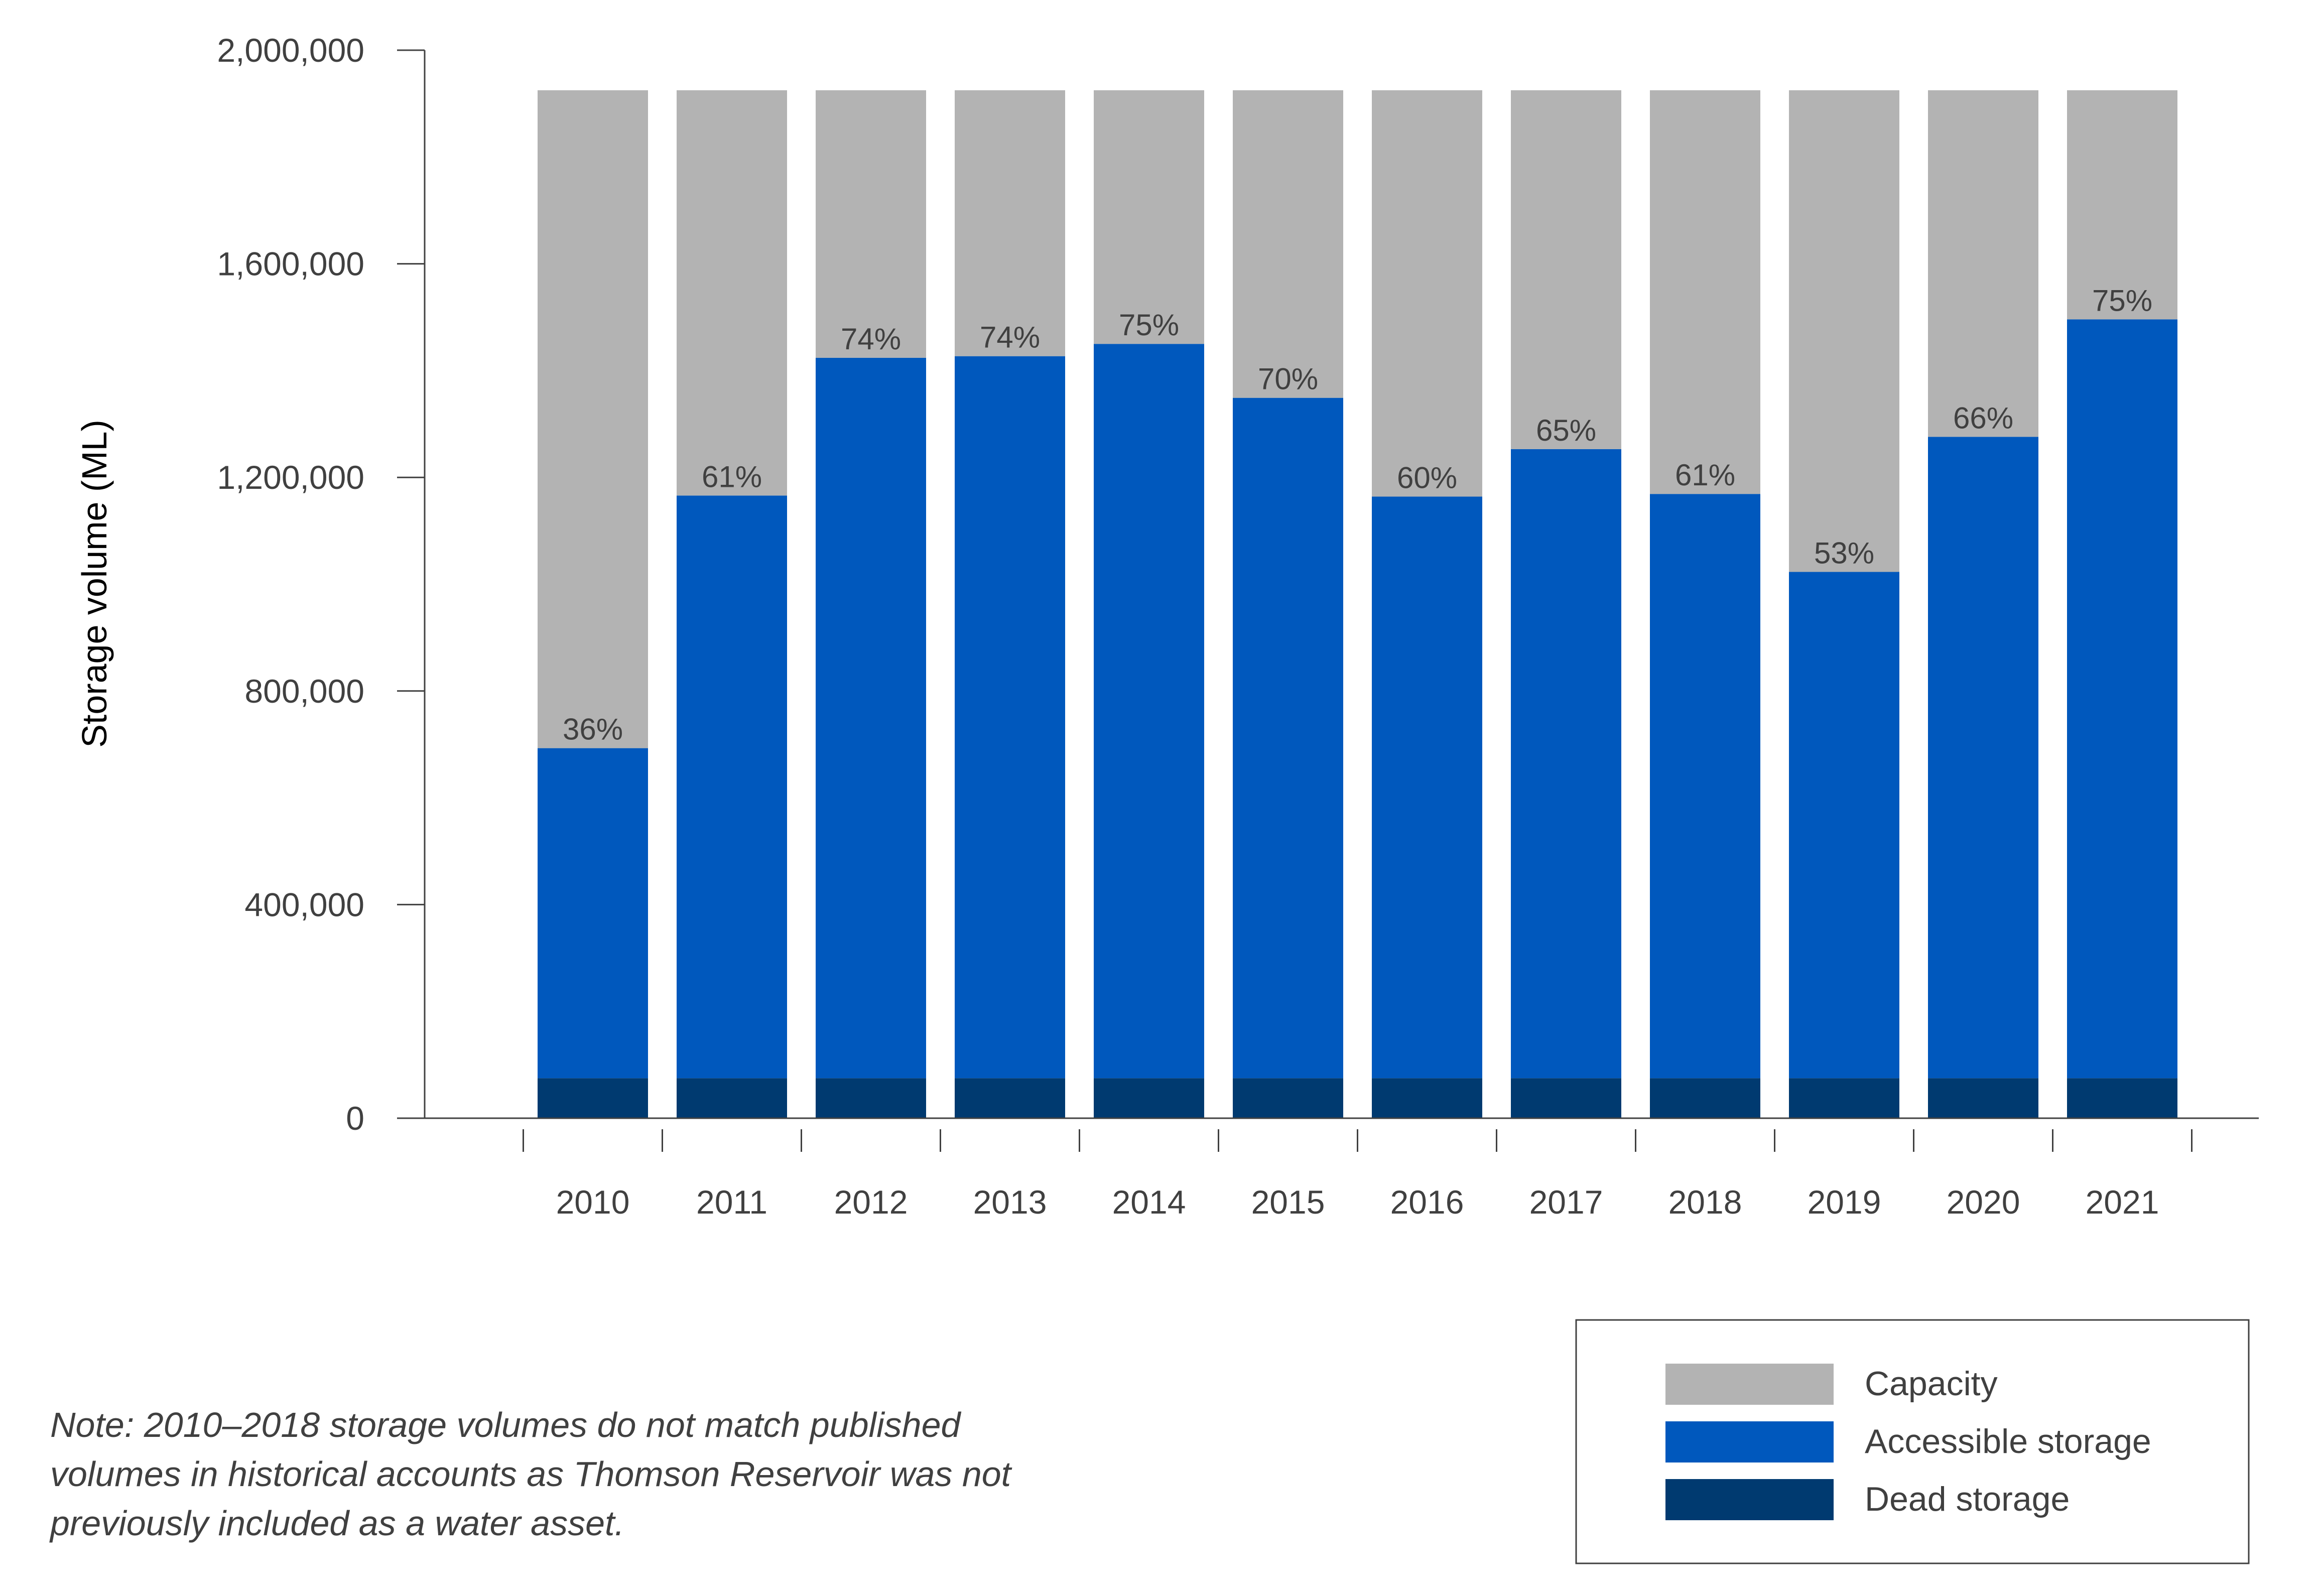  I want to click on x-tick-label: 2020, so click(1983, 1202).